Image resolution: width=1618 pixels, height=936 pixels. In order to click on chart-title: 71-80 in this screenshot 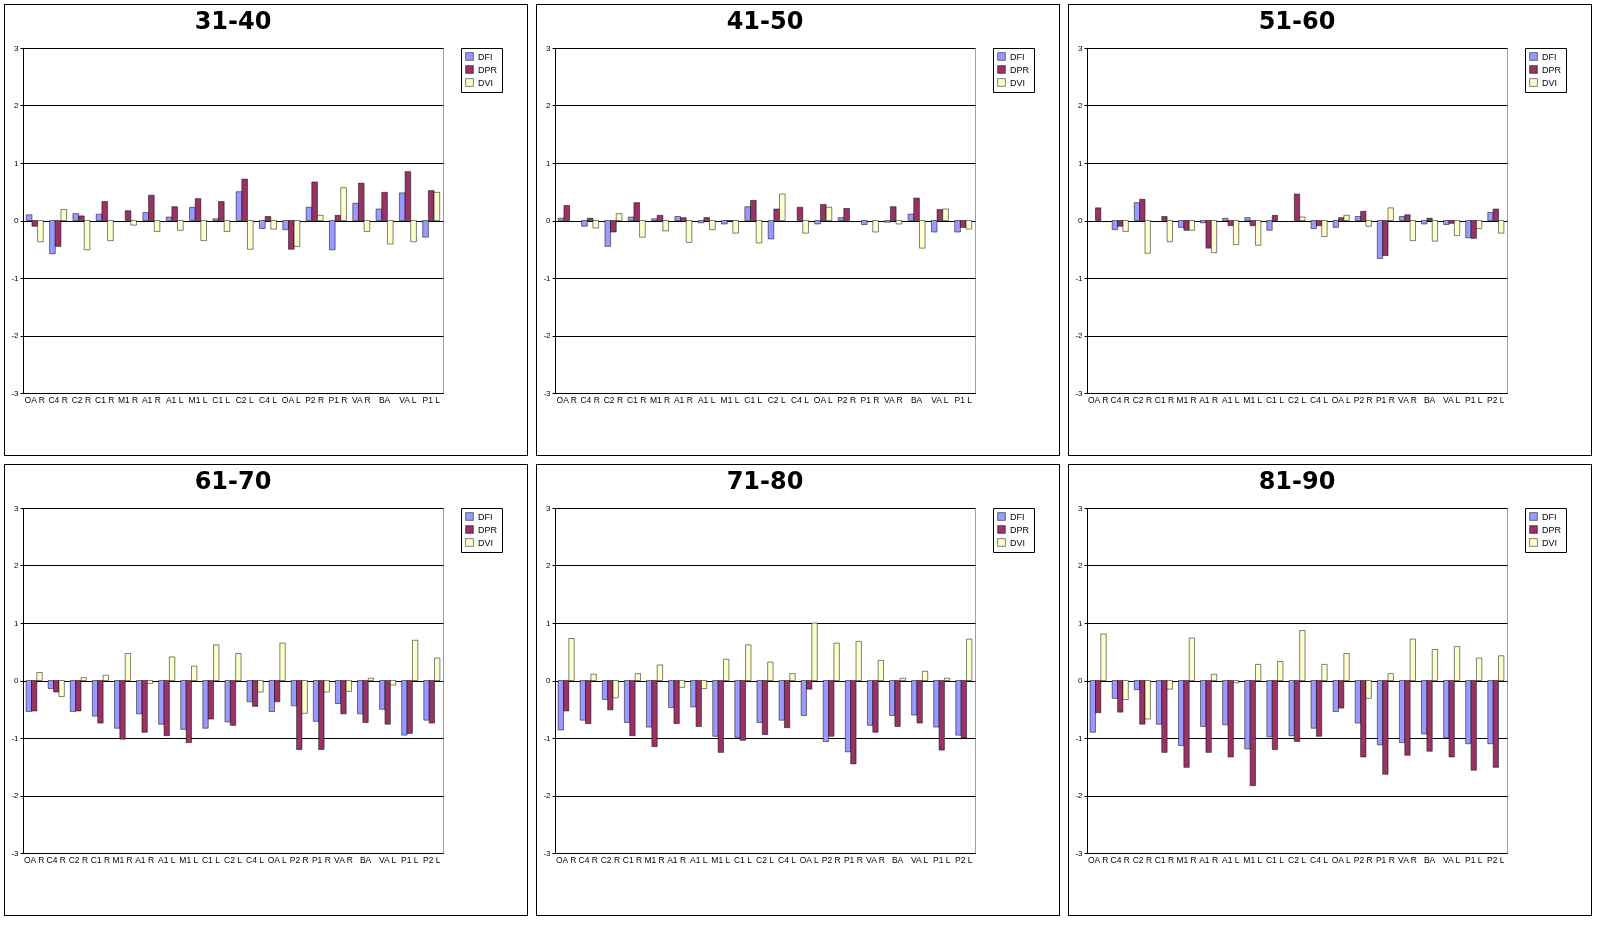, I will do `click(765, 481)`.